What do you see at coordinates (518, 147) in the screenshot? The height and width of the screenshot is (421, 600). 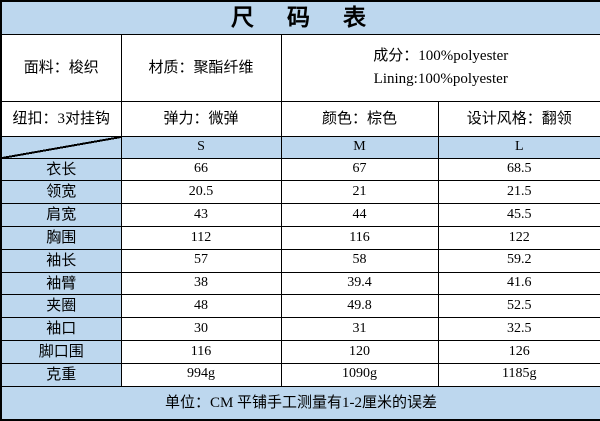 I see `size-header-l: L` at bounding box center [518, 147].